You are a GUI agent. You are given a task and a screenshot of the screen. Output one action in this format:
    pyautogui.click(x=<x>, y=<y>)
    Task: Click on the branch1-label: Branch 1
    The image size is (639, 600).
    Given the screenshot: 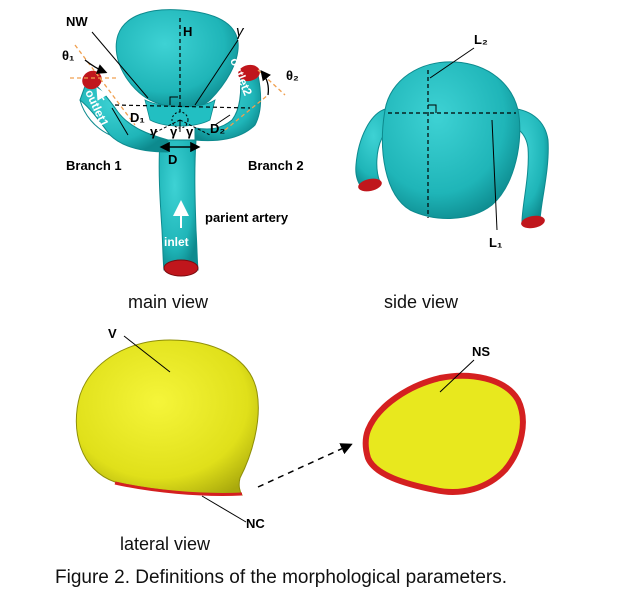 What is the action you would take?
    pyautogui.click(x=94, y=165)
    